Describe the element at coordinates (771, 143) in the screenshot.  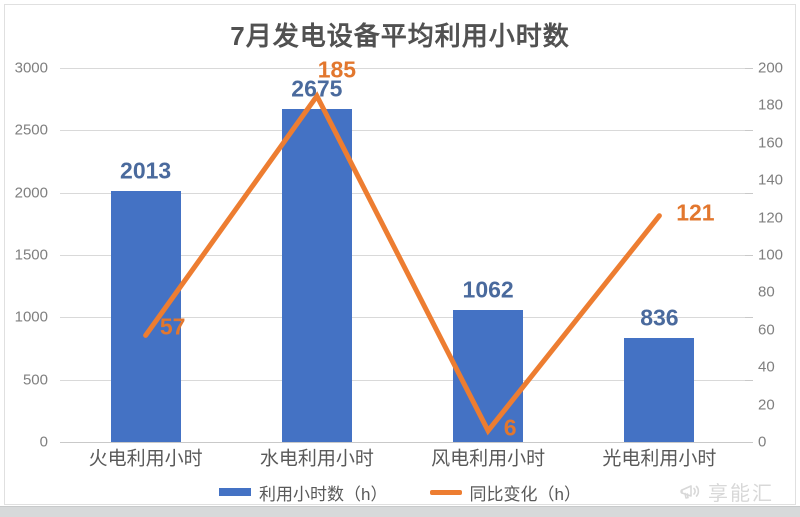
I see `right-axis-tick-label: 160` at that location.